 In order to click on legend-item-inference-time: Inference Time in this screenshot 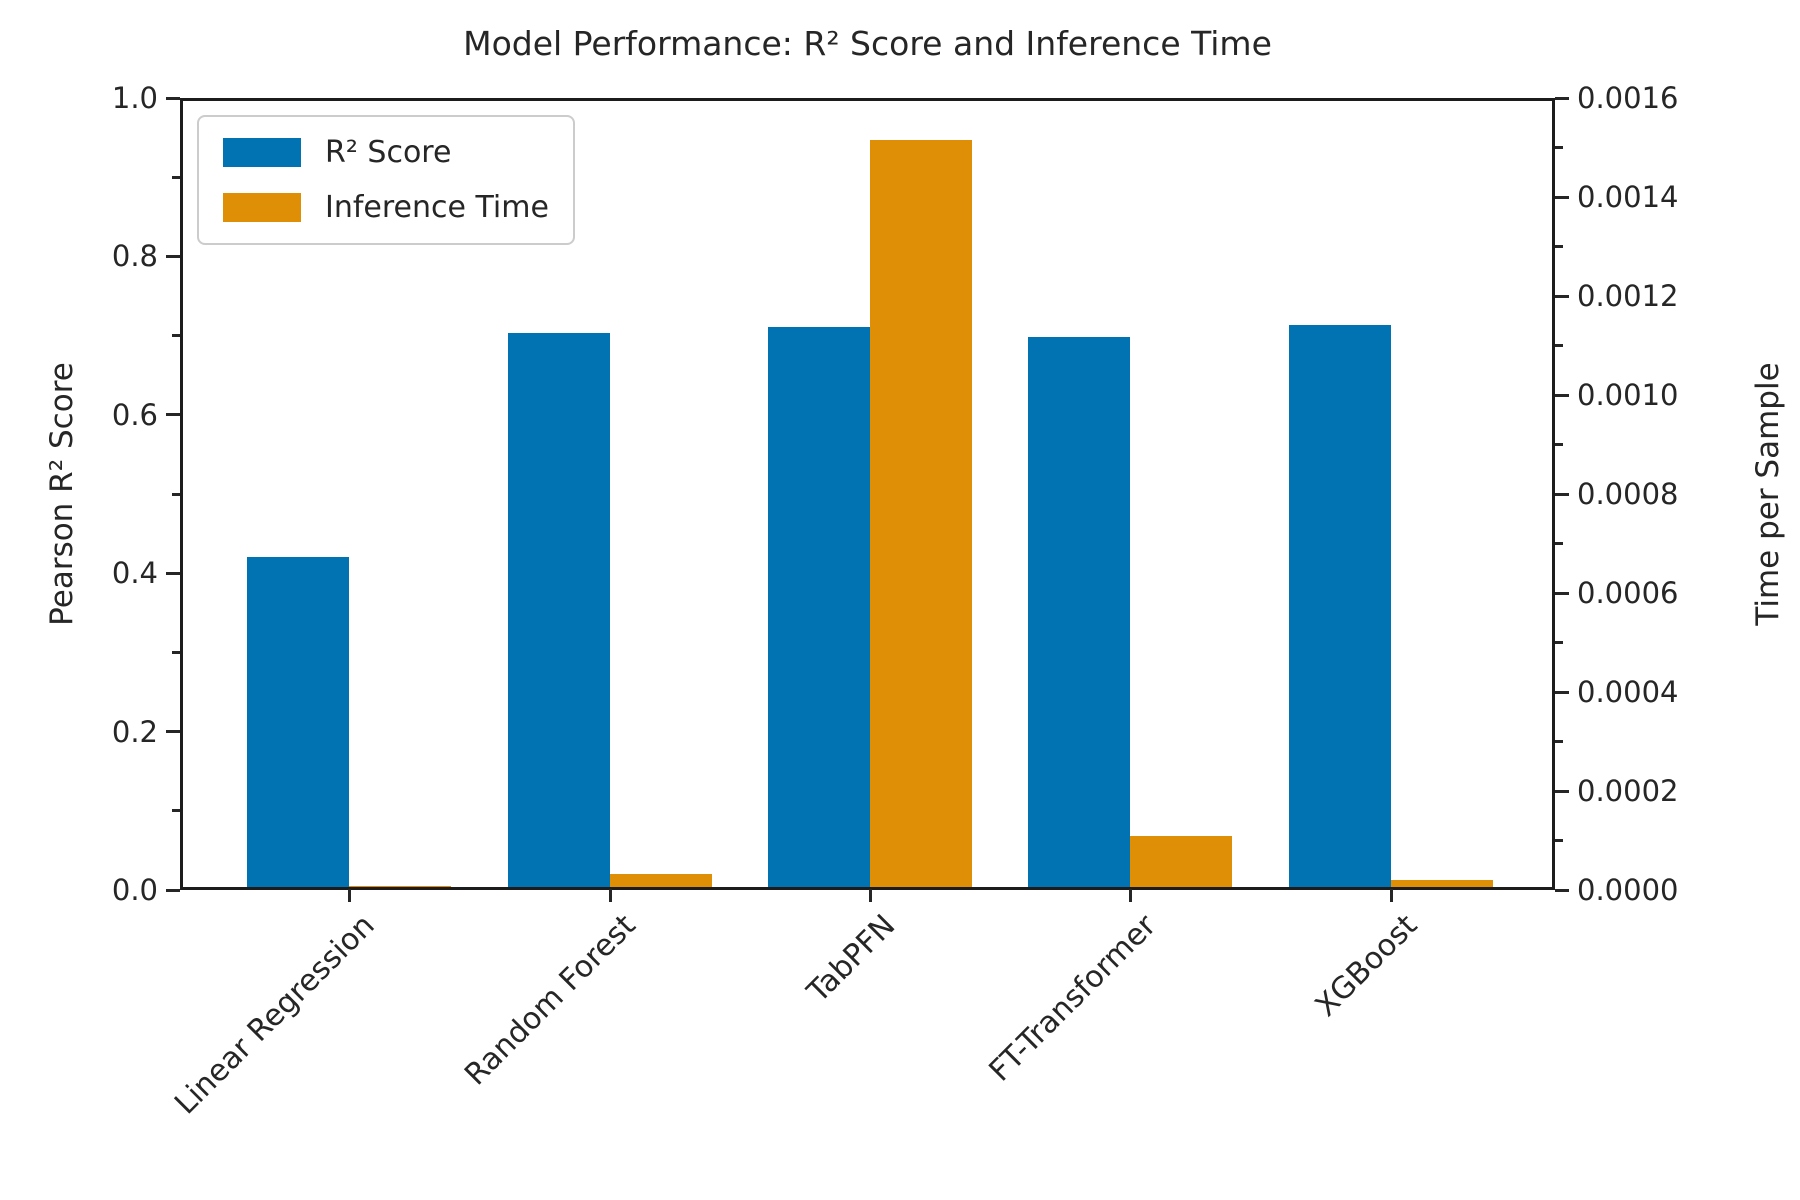, I will do `click(386, 207)`.